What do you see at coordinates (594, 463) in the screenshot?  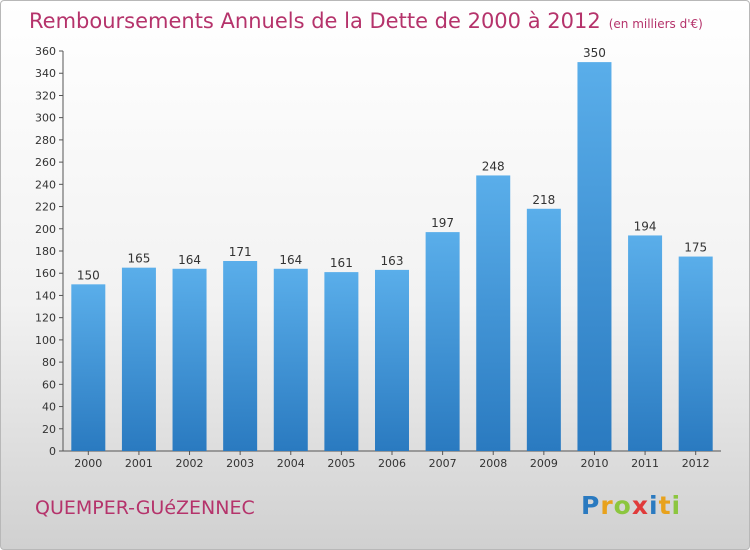 I see `x-tick-label: 2010` at bounding box center [594, 463].